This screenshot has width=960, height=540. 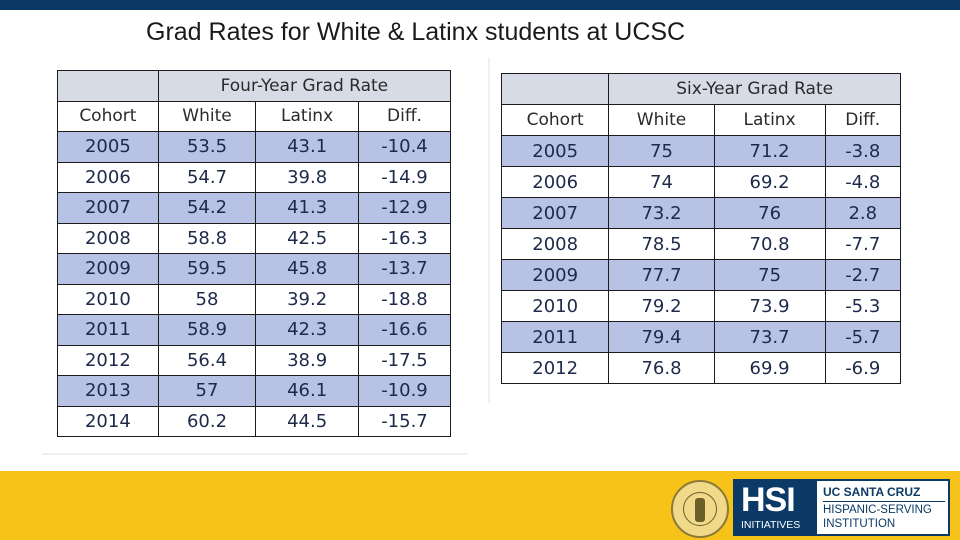 I want to click on table-row: 2005 53.5 43.1 -10.4, so click(x=254, y=147).